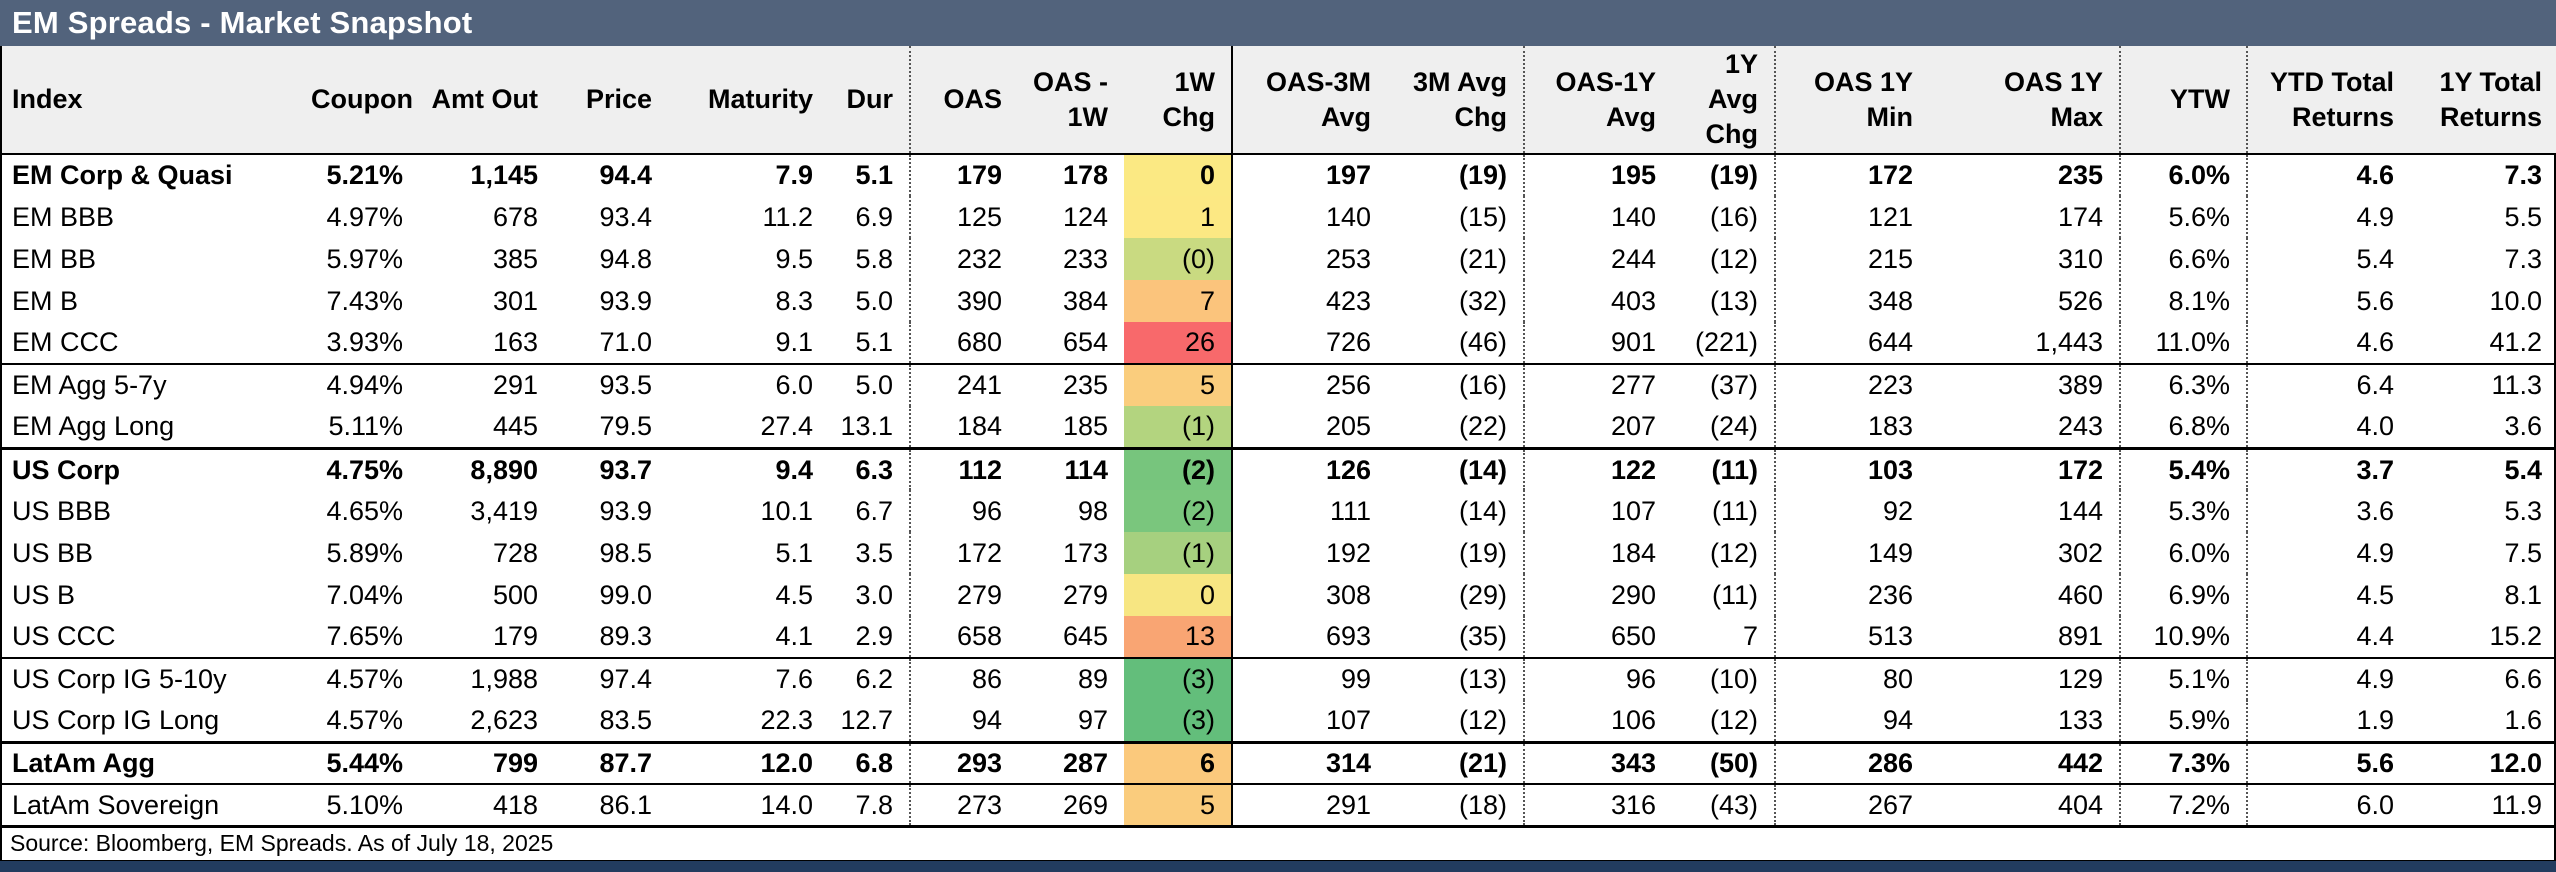  I want to click on page-title: EM Spreads - Market Snapshot, so click(242, 22).